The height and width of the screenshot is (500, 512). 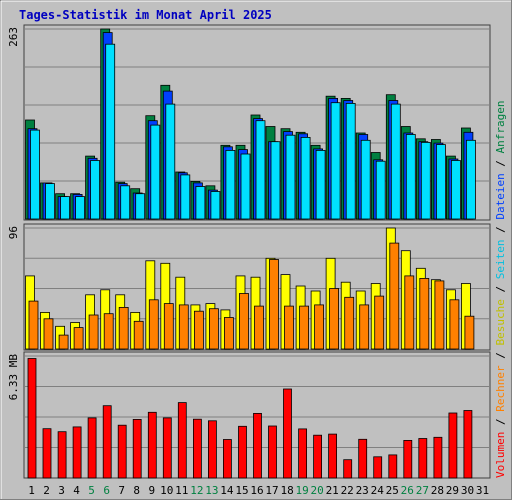 I want to click on day-label-16: 16, so click(x=256, y=490).